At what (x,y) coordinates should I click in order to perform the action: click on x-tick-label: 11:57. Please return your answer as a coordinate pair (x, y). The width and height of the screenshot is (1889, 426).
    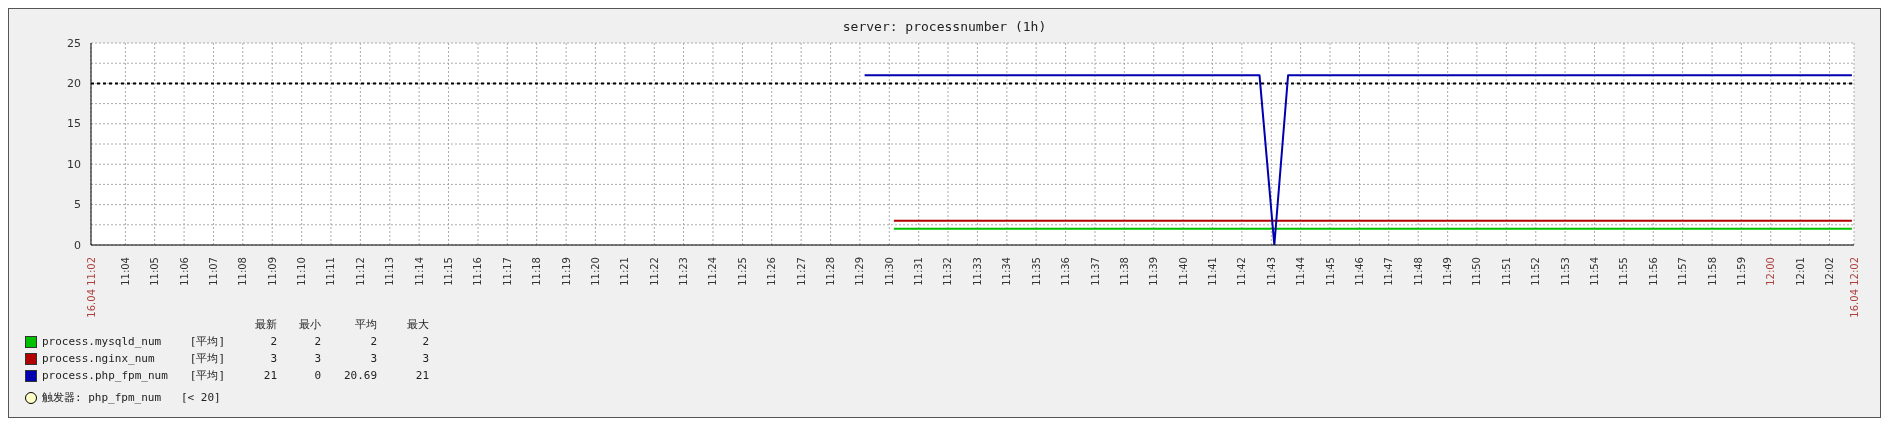
    Looking at the image, I should click on (1683, 271).